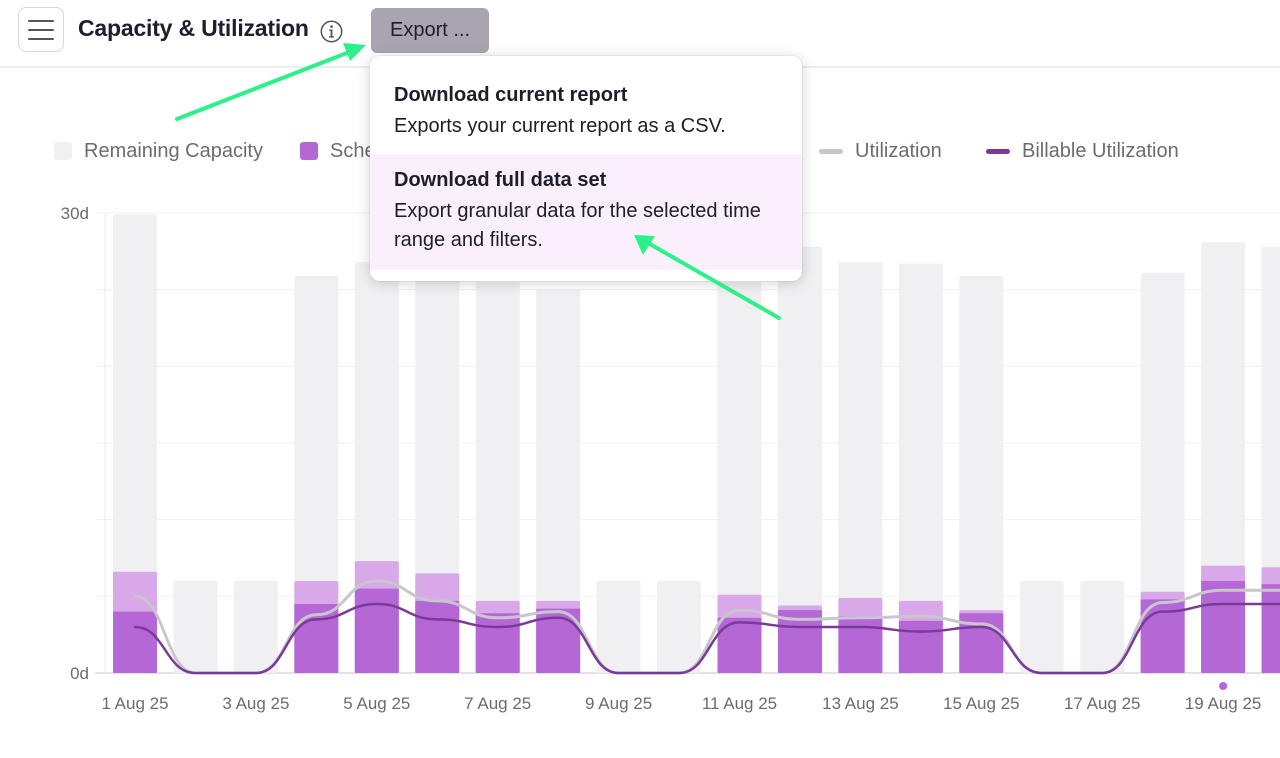  Describe the element at coordinates (618, 703) in the screenshot. I see `x-tick-label: 9 Aug 25` at that location.